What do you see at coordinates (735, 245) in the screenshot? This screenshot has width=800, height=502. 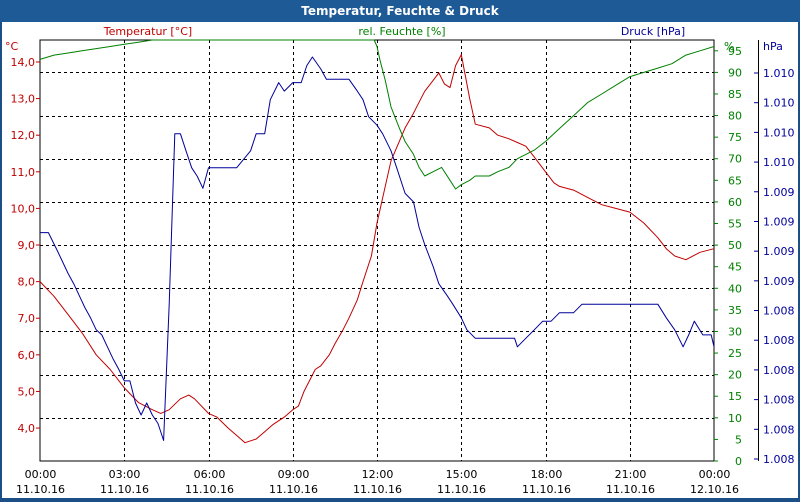 I see `humidity-tick-label: 50` at bounding box center [735, 245].